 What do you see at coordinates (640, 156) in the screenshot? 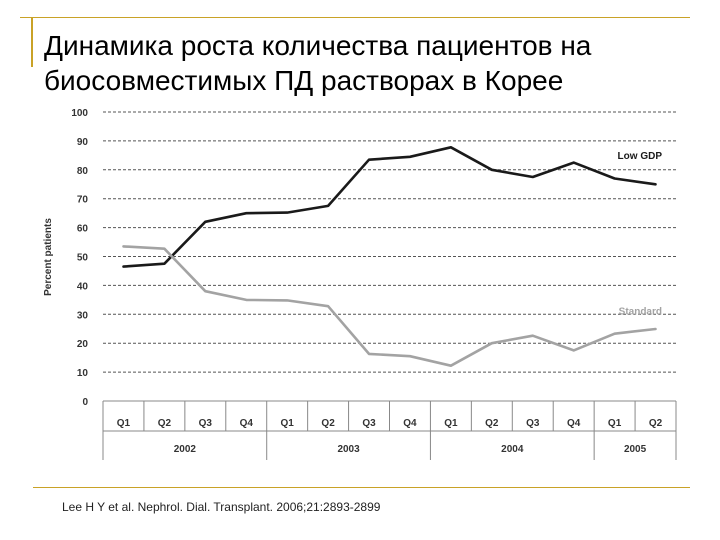
I see `legend-low-gdp: Low GDP` at bounding box center [640, 156].